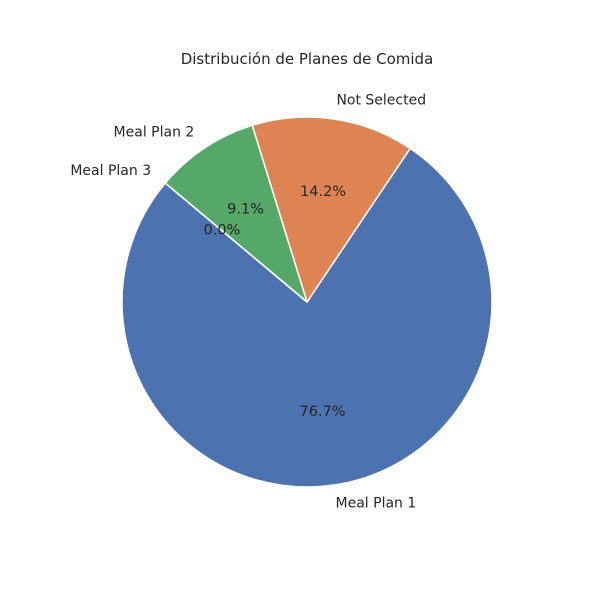 This screenshot has width=600, height=600. What do you see at coordinates (222, 231) in the screenshot?
I see `slice-pct-meal-plan-3: 0.0%` at bounding box center [222, 231].